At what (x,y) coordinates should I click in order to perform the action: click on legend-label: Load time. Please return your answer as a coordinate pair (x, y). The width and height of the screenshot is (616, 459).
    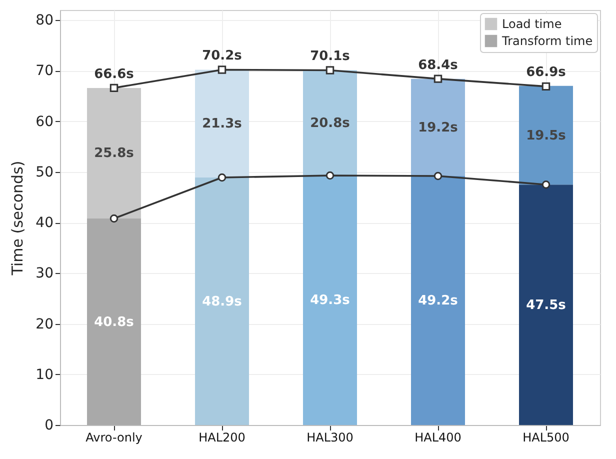
    Looking at the image, I should click on (532, 24).